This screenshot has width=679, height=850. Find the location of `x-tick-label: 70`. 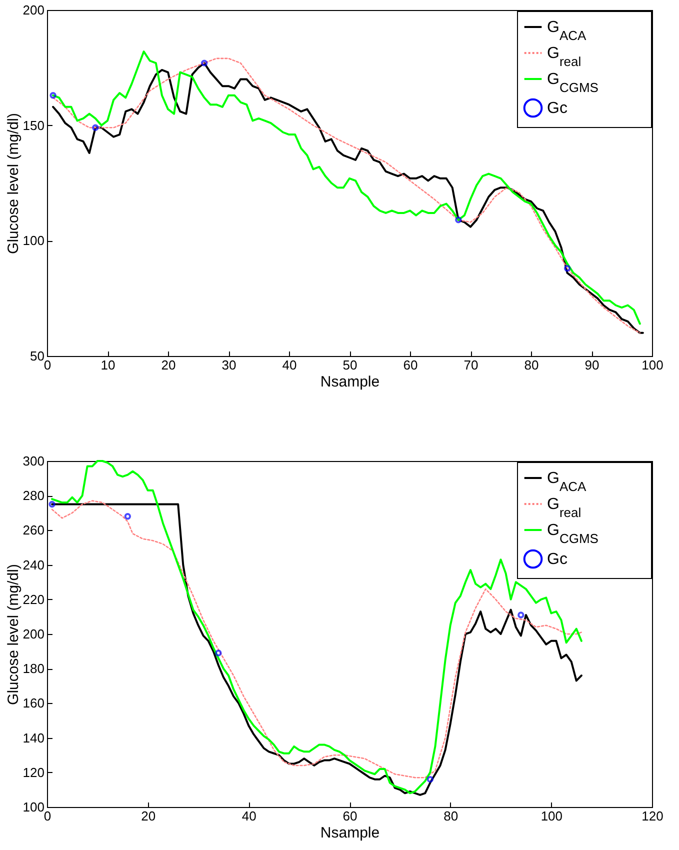

x-tick-label: 70 is located at coordinates (471, 365).